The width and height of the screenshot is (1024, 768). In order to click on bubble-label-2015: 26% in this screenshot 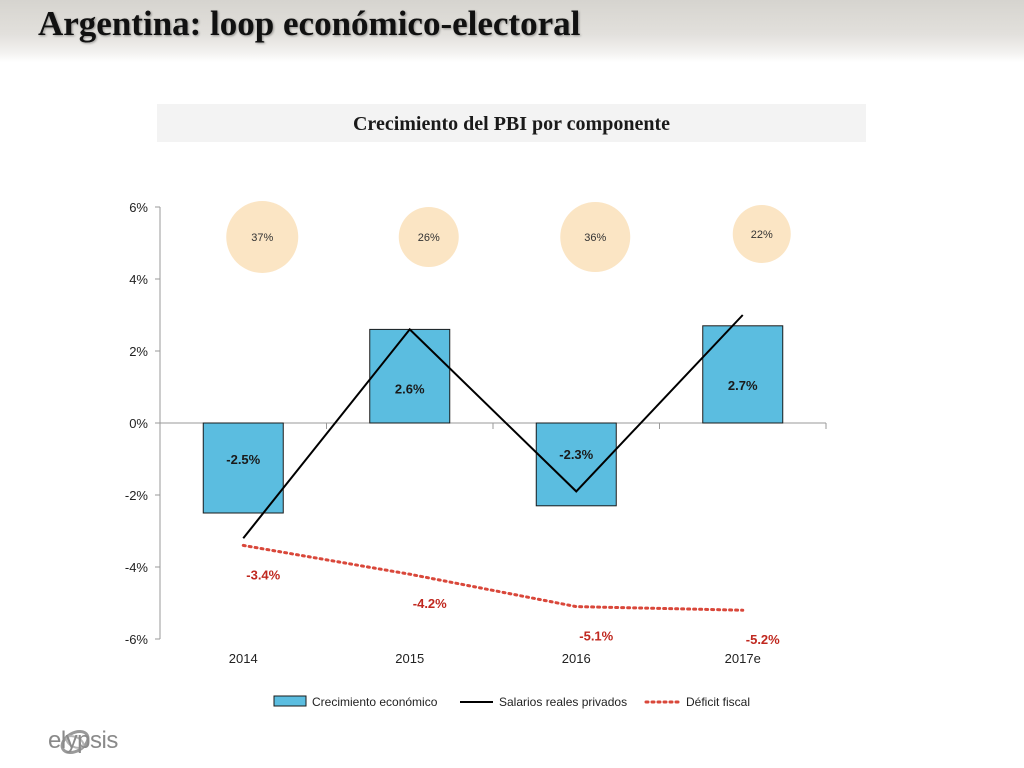, I will do `click(429, 238)`.